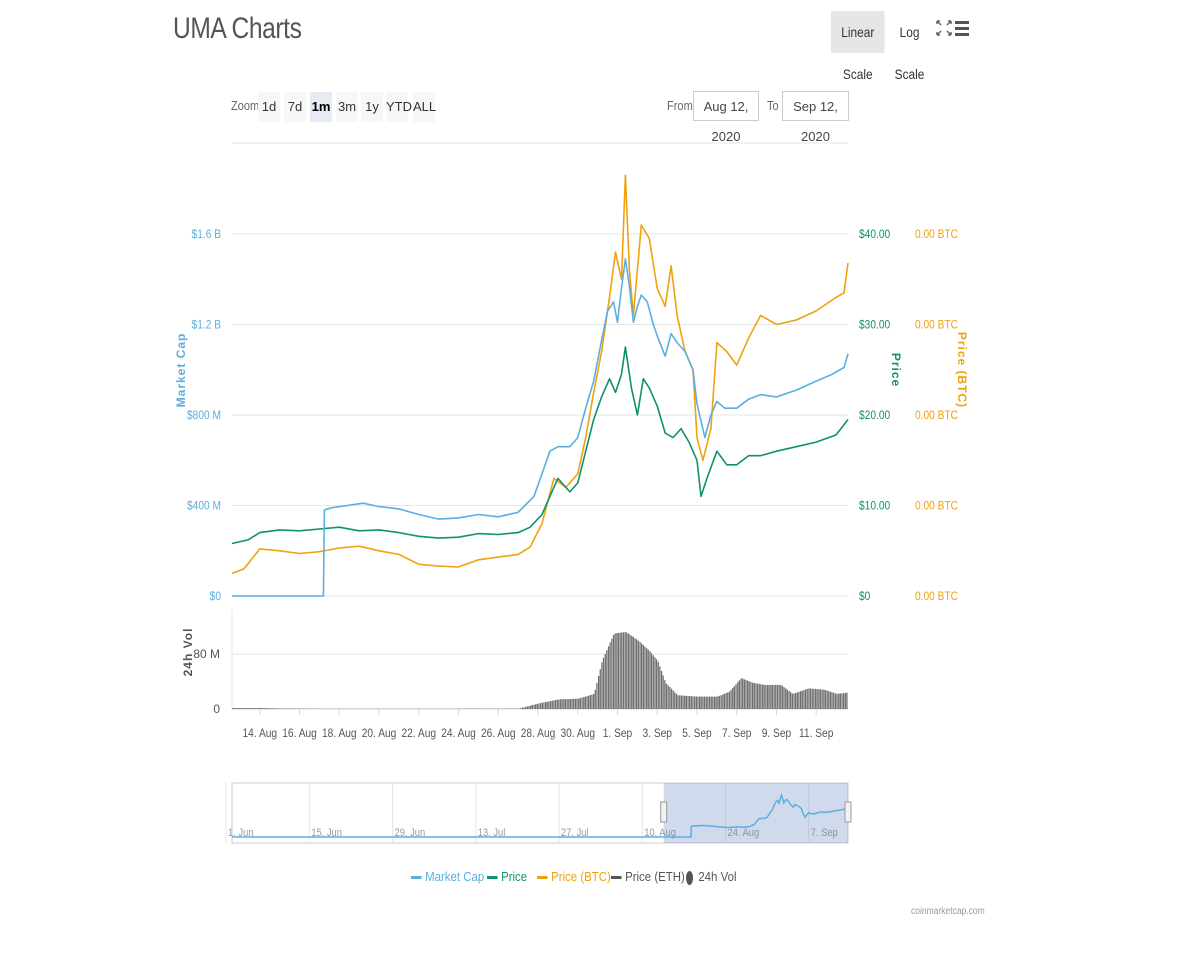 The height and width of the screenshot is (953, 1200). I want to click on zoom-button-all: ALL, so click(424, 107).